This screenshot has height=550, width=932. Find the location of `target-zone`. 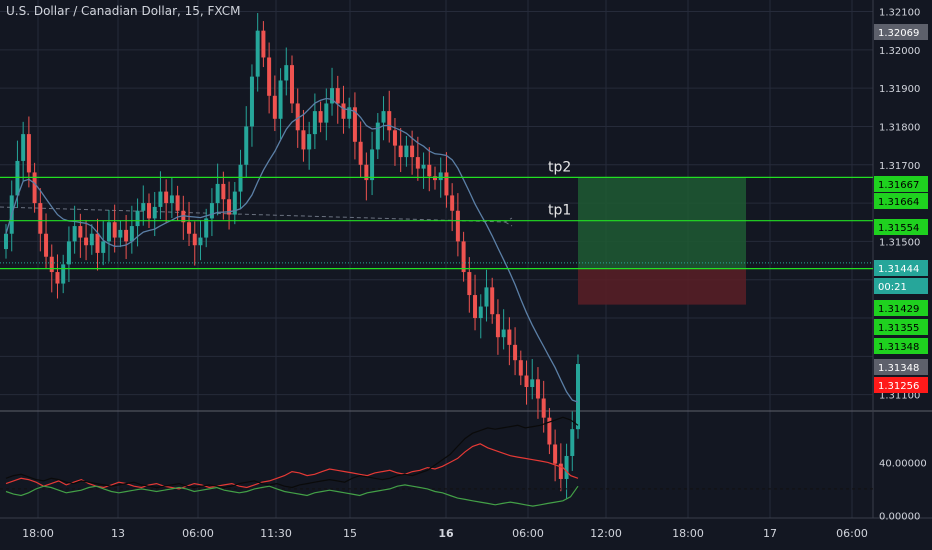

target-zone is located at coordinates (662, 223).